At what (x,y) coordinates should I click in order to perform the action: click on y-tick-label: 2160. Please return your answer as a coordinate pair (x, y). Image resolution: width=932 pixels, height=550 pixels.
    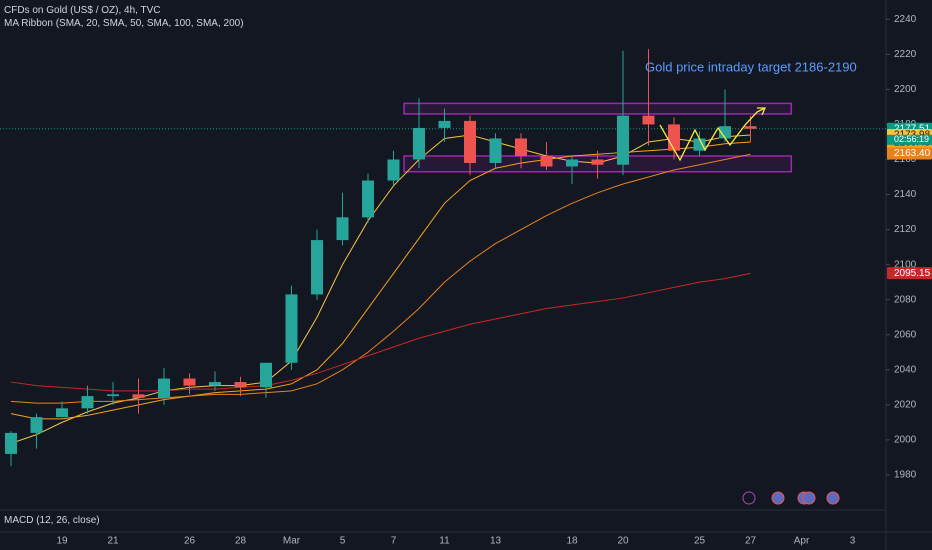
    Looking at the image, I should click on (905, 159).